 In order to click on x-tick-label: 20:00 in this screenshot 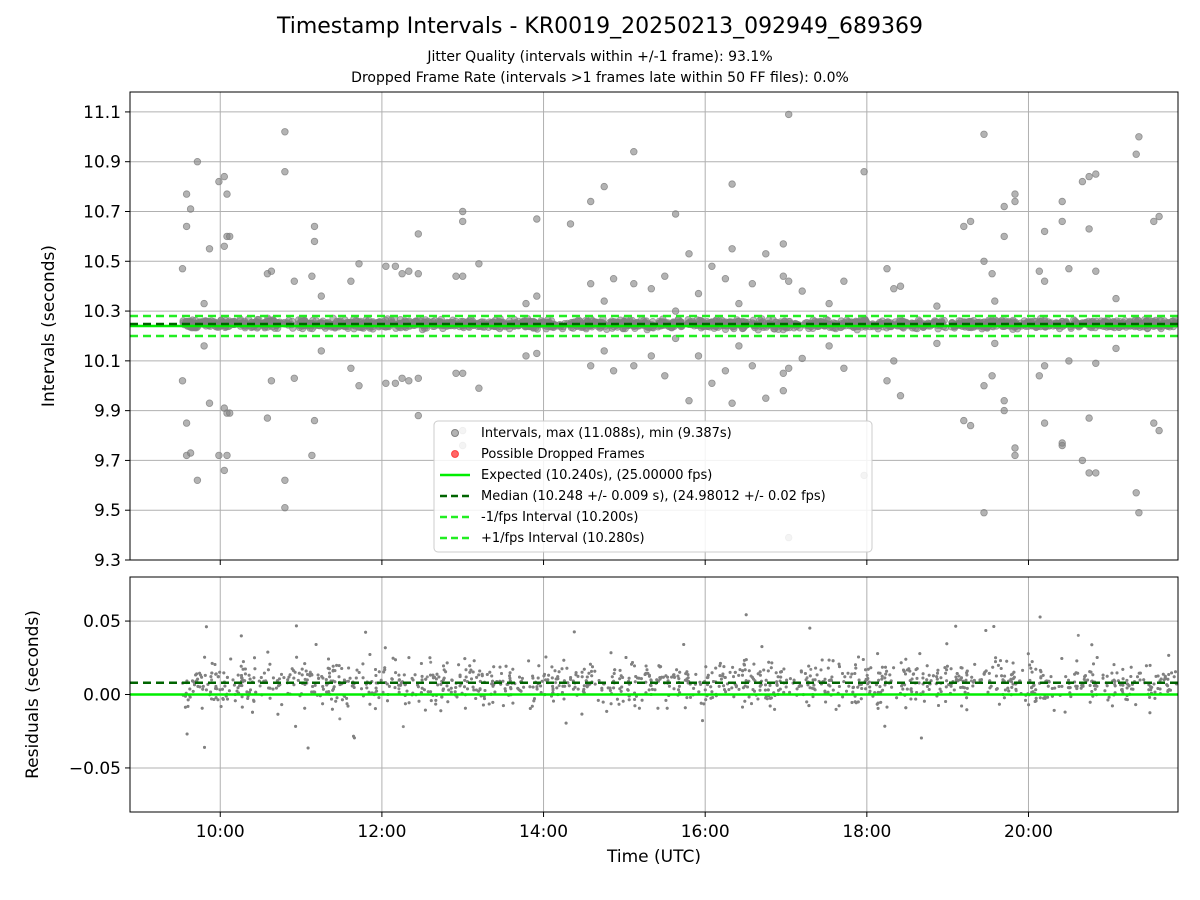, I will do `click(1028, 832)`.